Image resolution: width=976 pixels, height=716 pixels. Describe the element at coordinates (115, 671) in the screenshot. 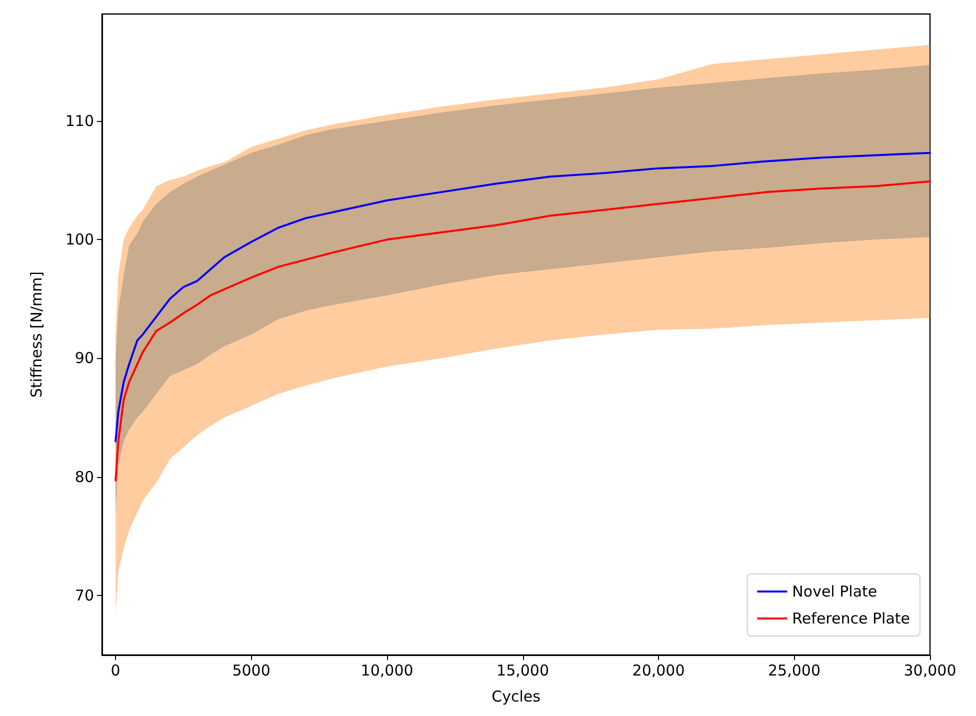

I see `x-tick-label: 0` at that location.